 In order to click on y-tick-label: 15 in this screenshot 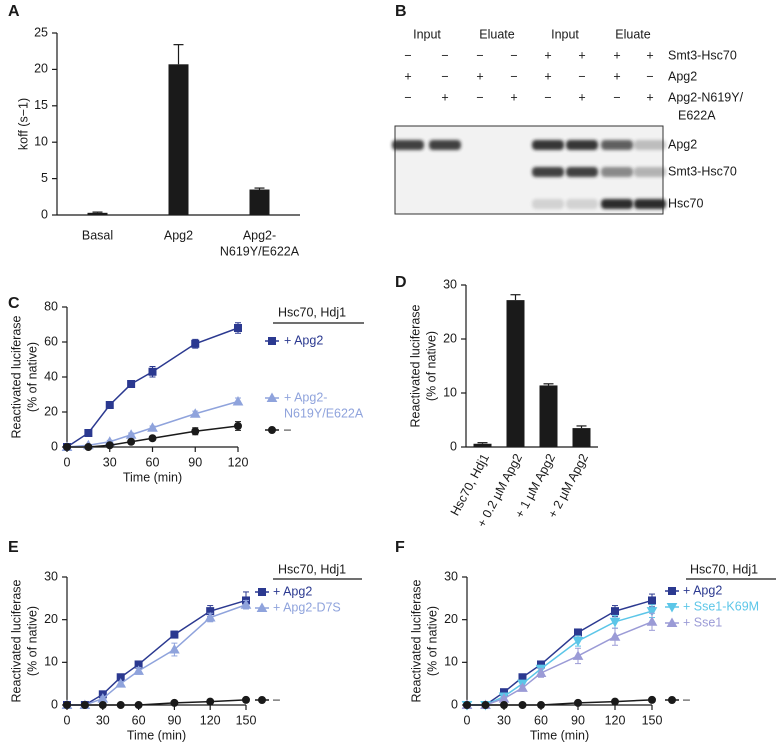, I will do `click(41, 105)`.